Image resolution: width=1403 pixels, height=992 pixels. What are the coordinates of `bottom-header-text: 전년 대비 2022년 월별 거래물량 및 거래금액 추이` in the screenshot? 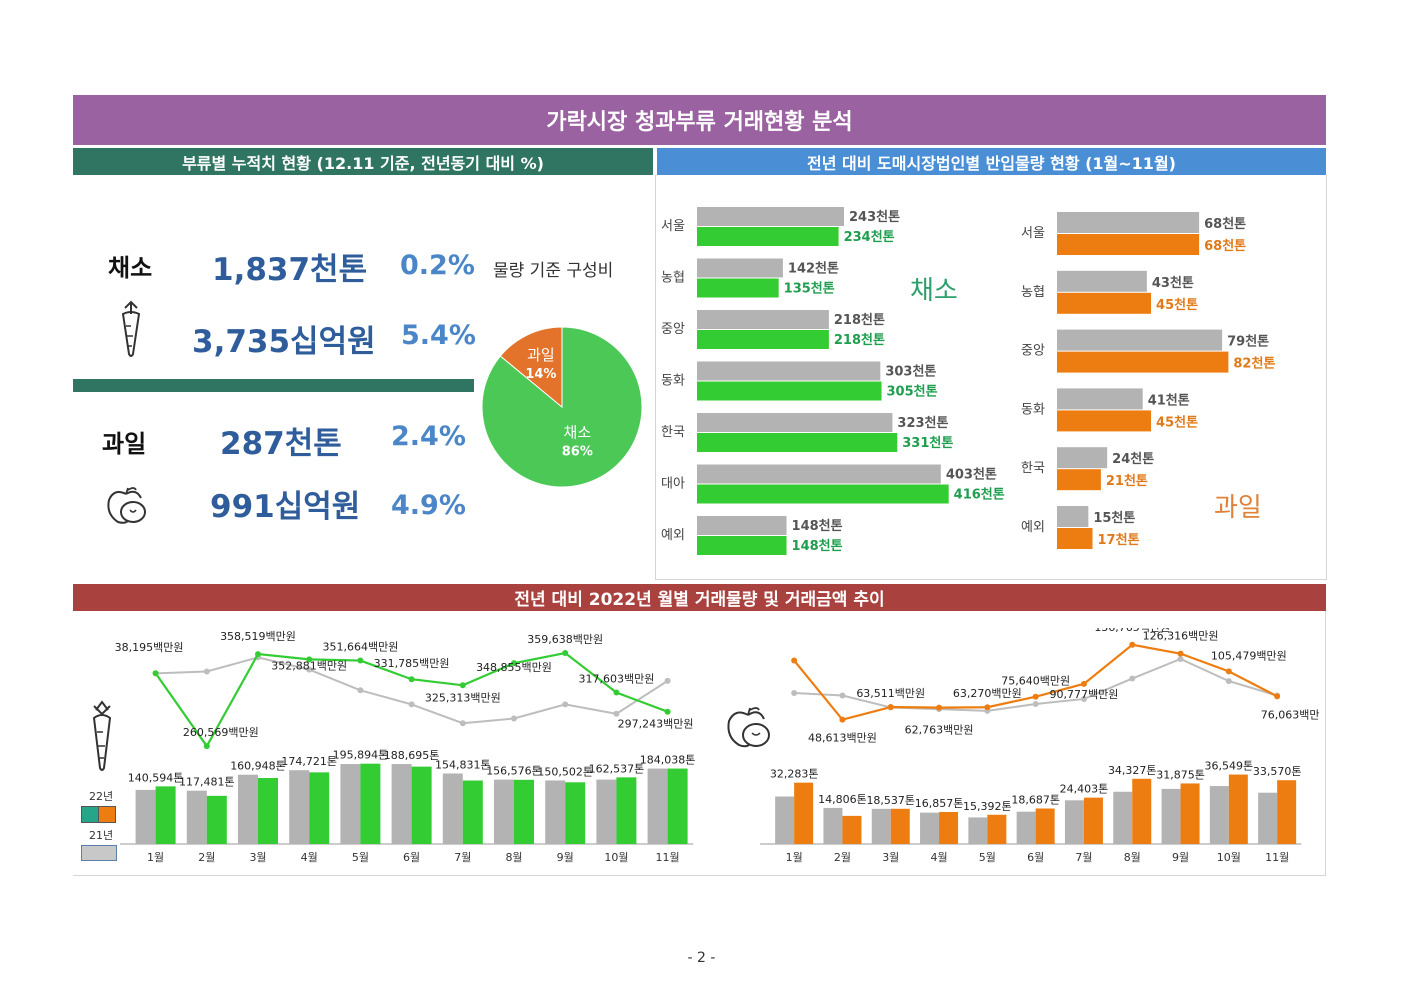 It's located at (699, 600).